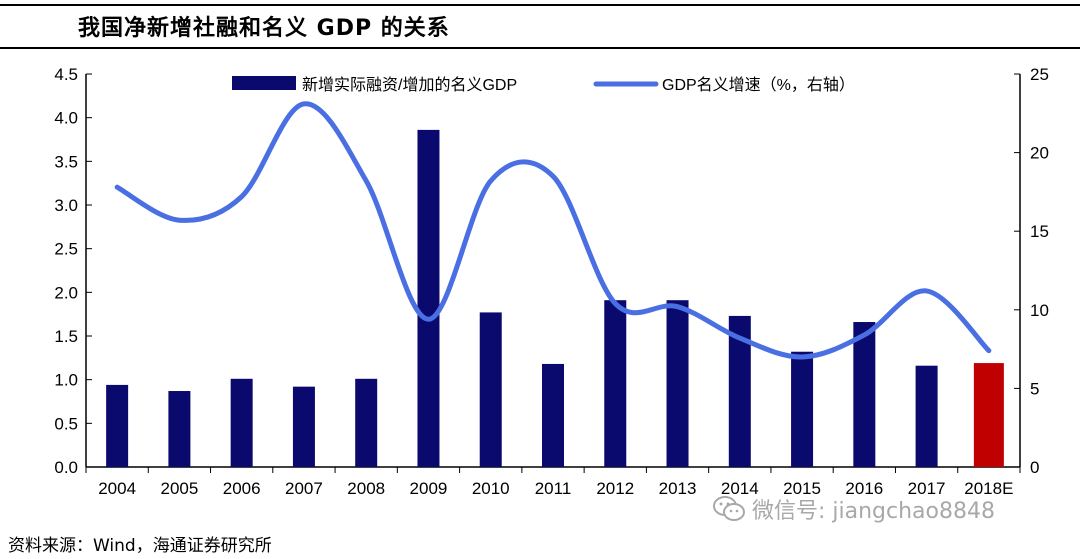  I want to click on chart-title: 我国净新增社融和名义 GDP 的关系, so click(264, 28).